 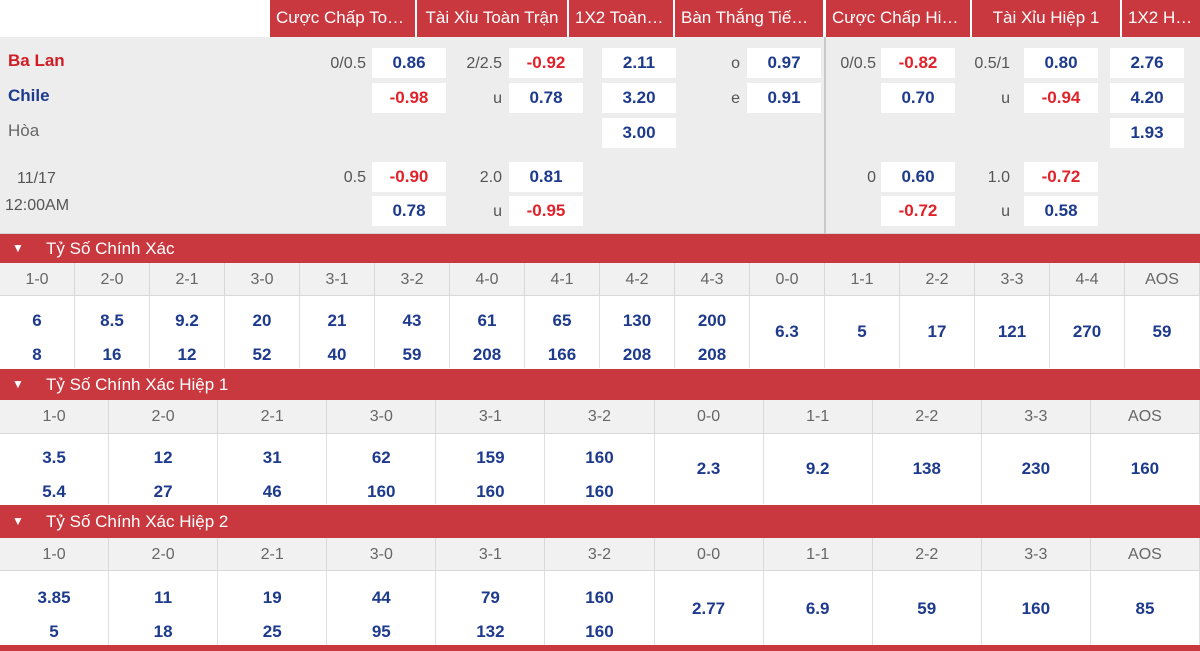 What do you see at coordinates (112, 320) in the screenshot?
I see `home-score-odds: 8.5` at bounding box center [112, 320].